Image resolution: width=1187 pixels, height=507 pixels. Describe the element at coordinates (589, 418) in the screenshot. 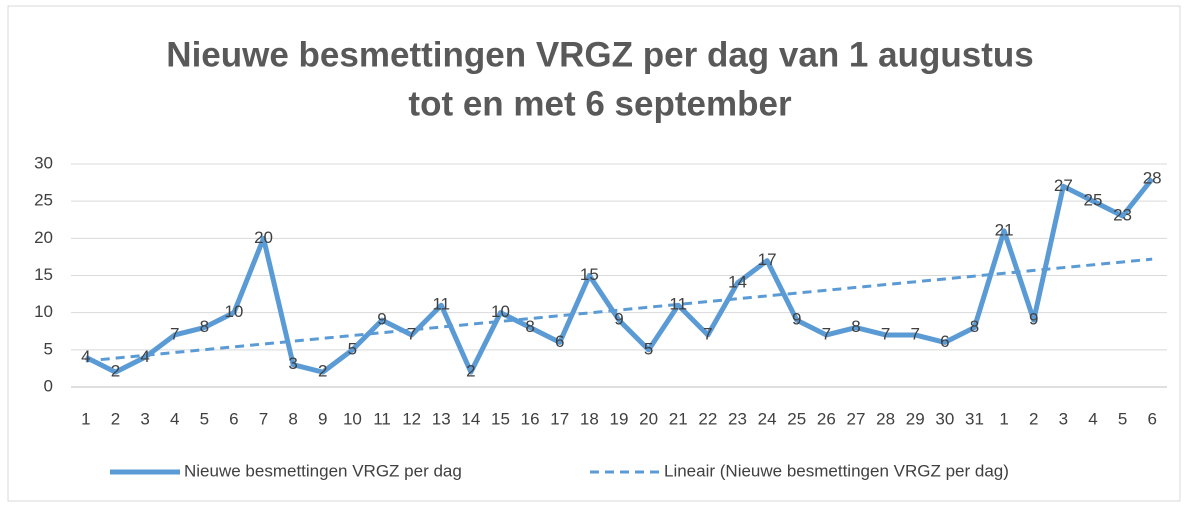

I see `x-tick-label: 18` at that location.